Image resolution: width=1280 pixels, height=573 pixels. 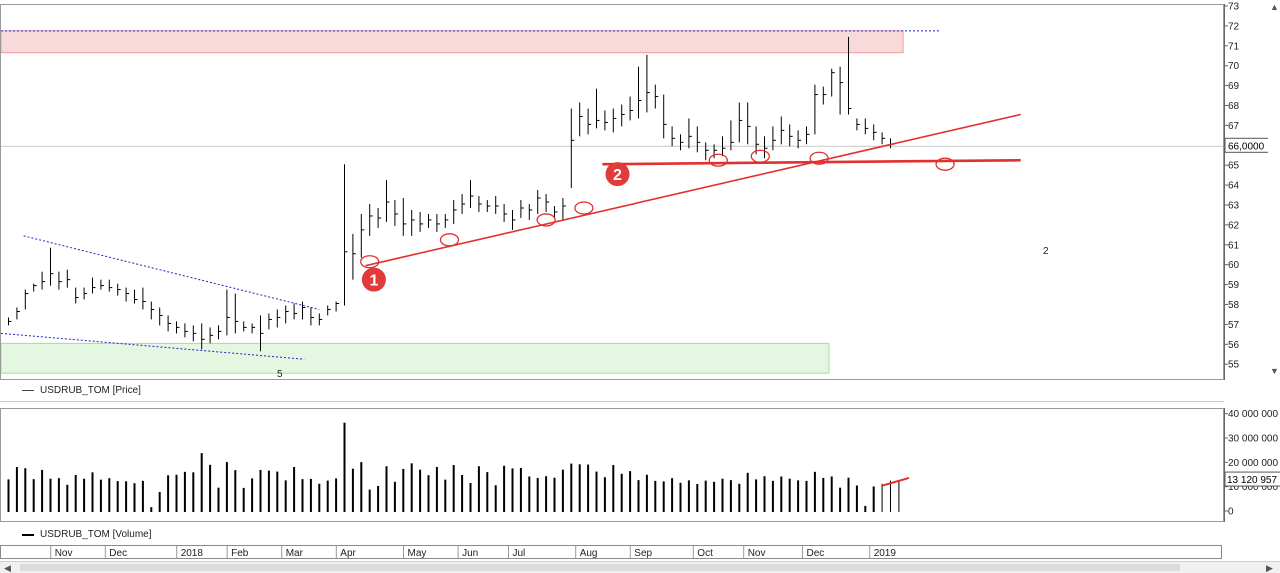 What do you see at coordinates (1274, 371) in the screenshot?
I see `scroll-down-icon: ▼` at bounding box center [1274, 371].